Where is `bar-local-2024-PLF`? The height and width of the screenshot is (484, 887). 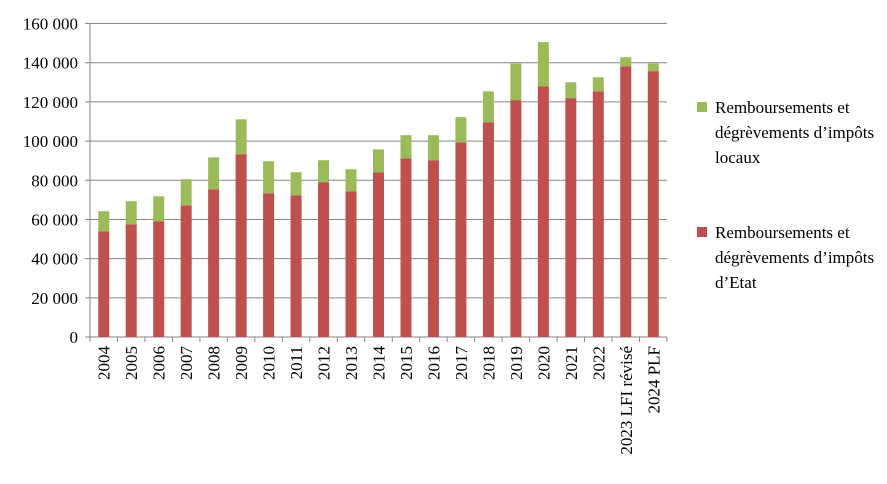
bar-local-2024-PLF is located at coordinates (653, 67).